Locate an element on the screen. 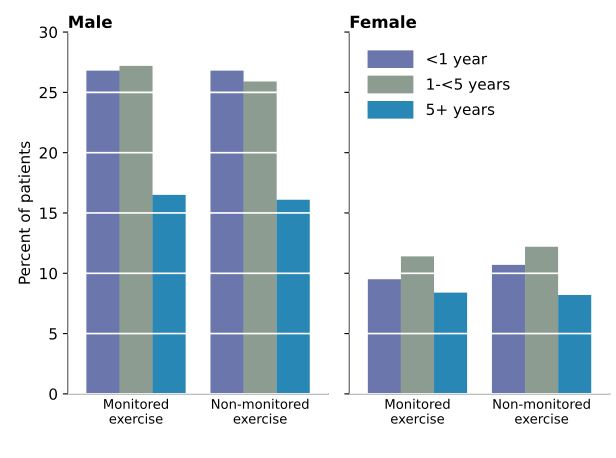 This screenshot has height=458, width=616. y-tick-label: 20 is located at coordinates (49, 153).